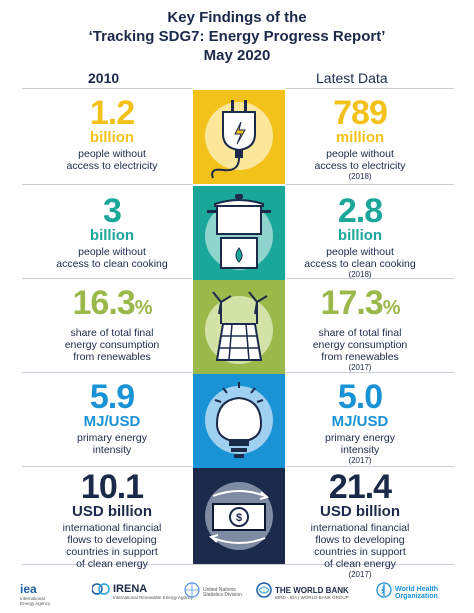 This screenshot has width=474, height=613. What do you see at coordinates (104, 78) in the screenshot?
I see `column-header-2010: 2010` at bounding box center [104, 78].